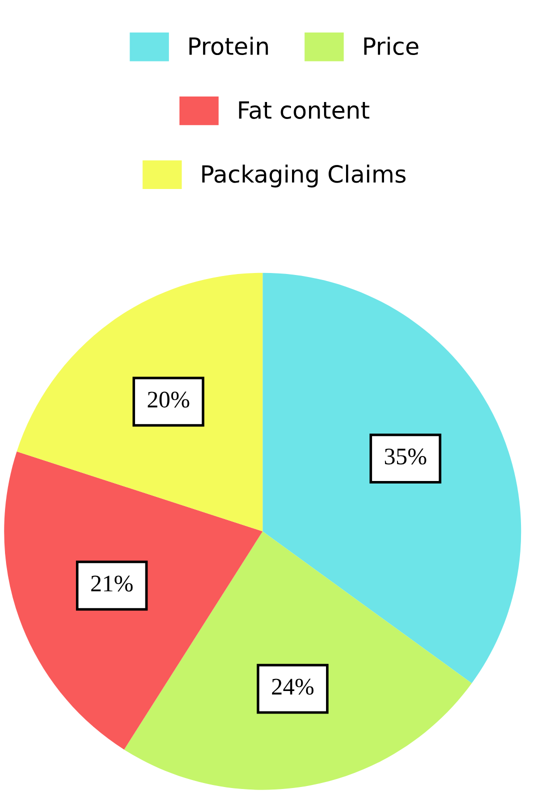 The height and width of the screenshot is (799, 550). Describe the element at coordinates (304, 110) in the screenshot. I see `legend-label: Fat content` at that location.